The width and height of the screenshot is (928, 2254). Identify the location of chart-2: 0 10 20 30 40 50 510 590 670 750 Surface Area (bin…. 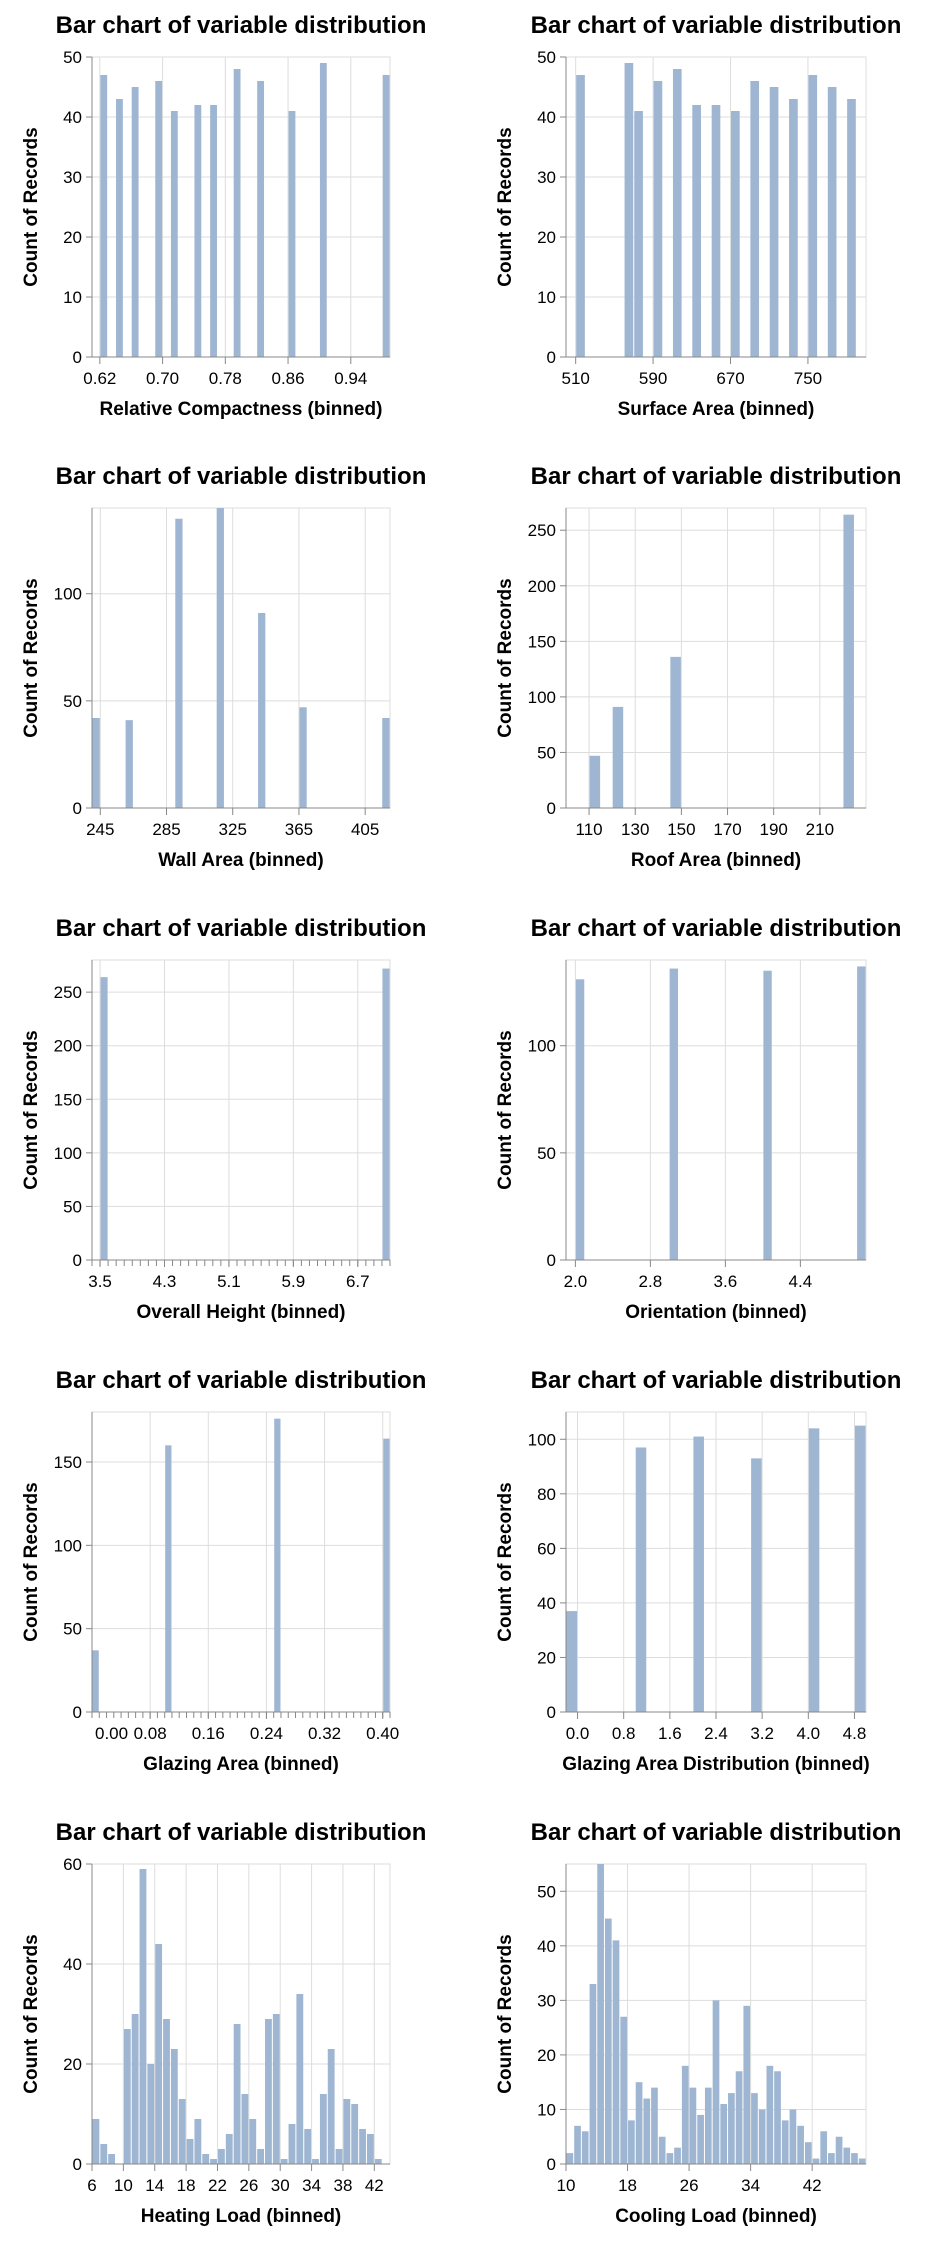
(698, 216).